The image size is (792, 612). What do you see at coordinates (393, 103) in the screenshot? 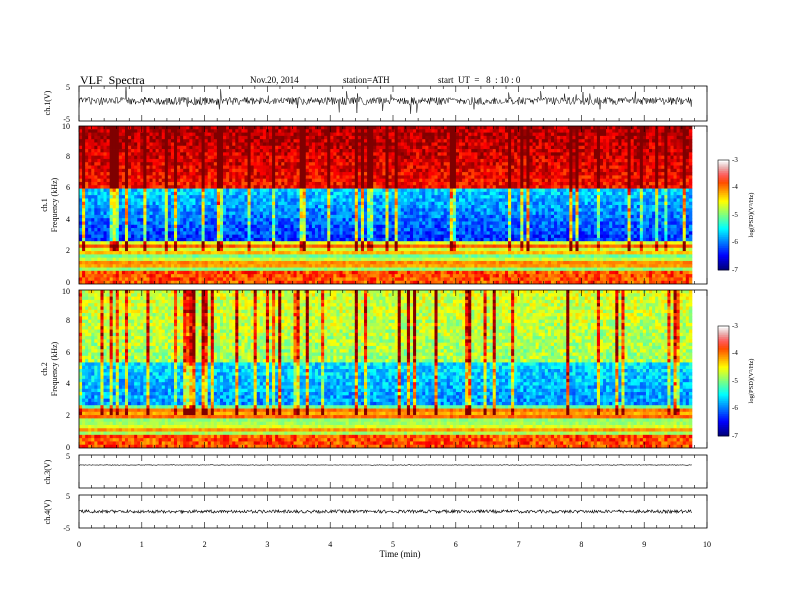
I see `ch1-waveform-ticks` at bounding box center [393, 103].